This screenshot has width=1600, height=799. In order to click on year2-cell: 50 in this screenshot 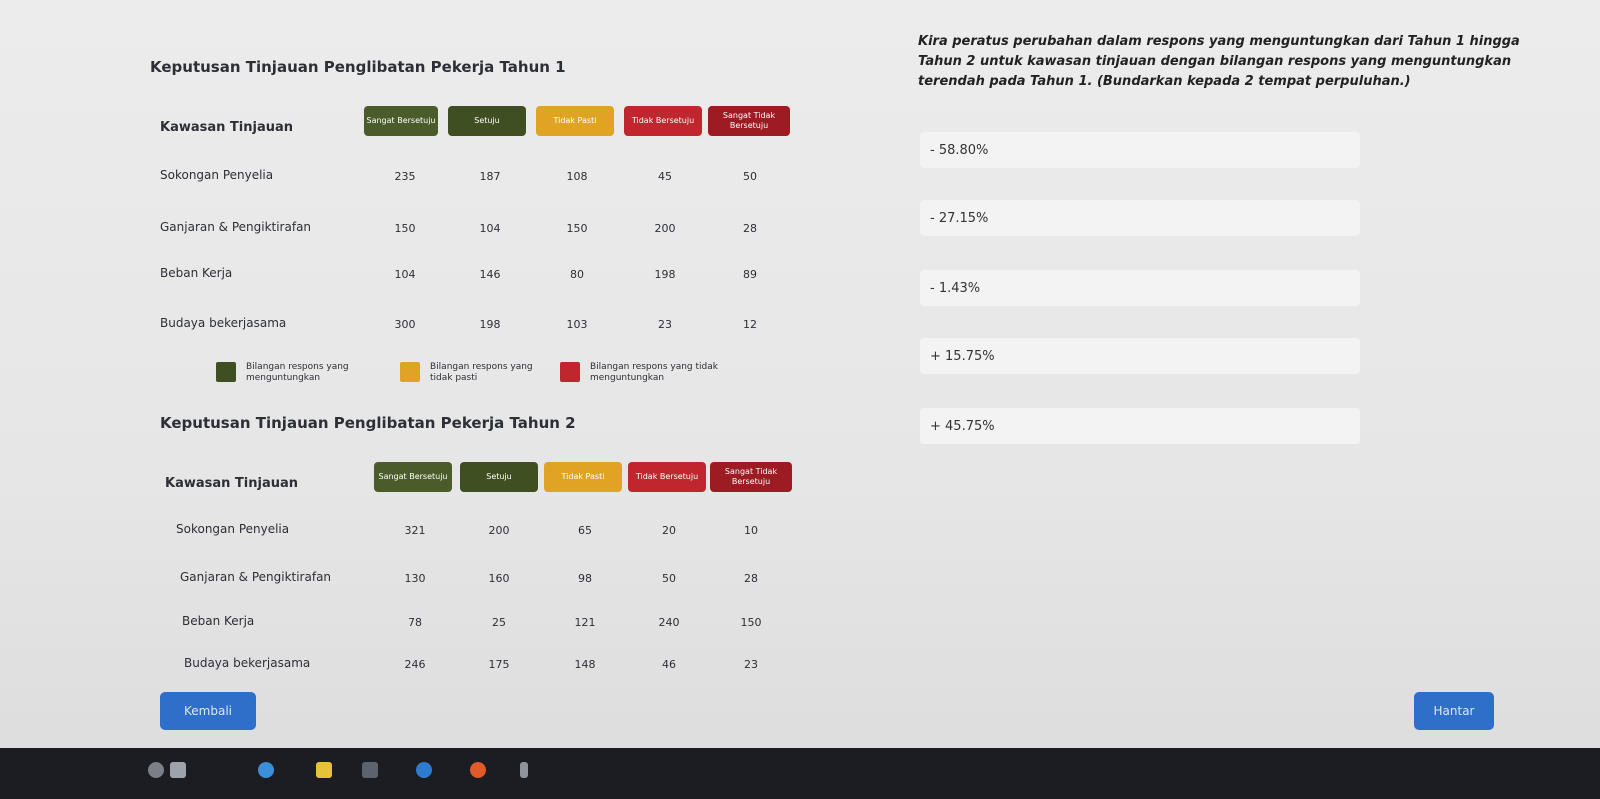, I will do `click(669, 578)`.